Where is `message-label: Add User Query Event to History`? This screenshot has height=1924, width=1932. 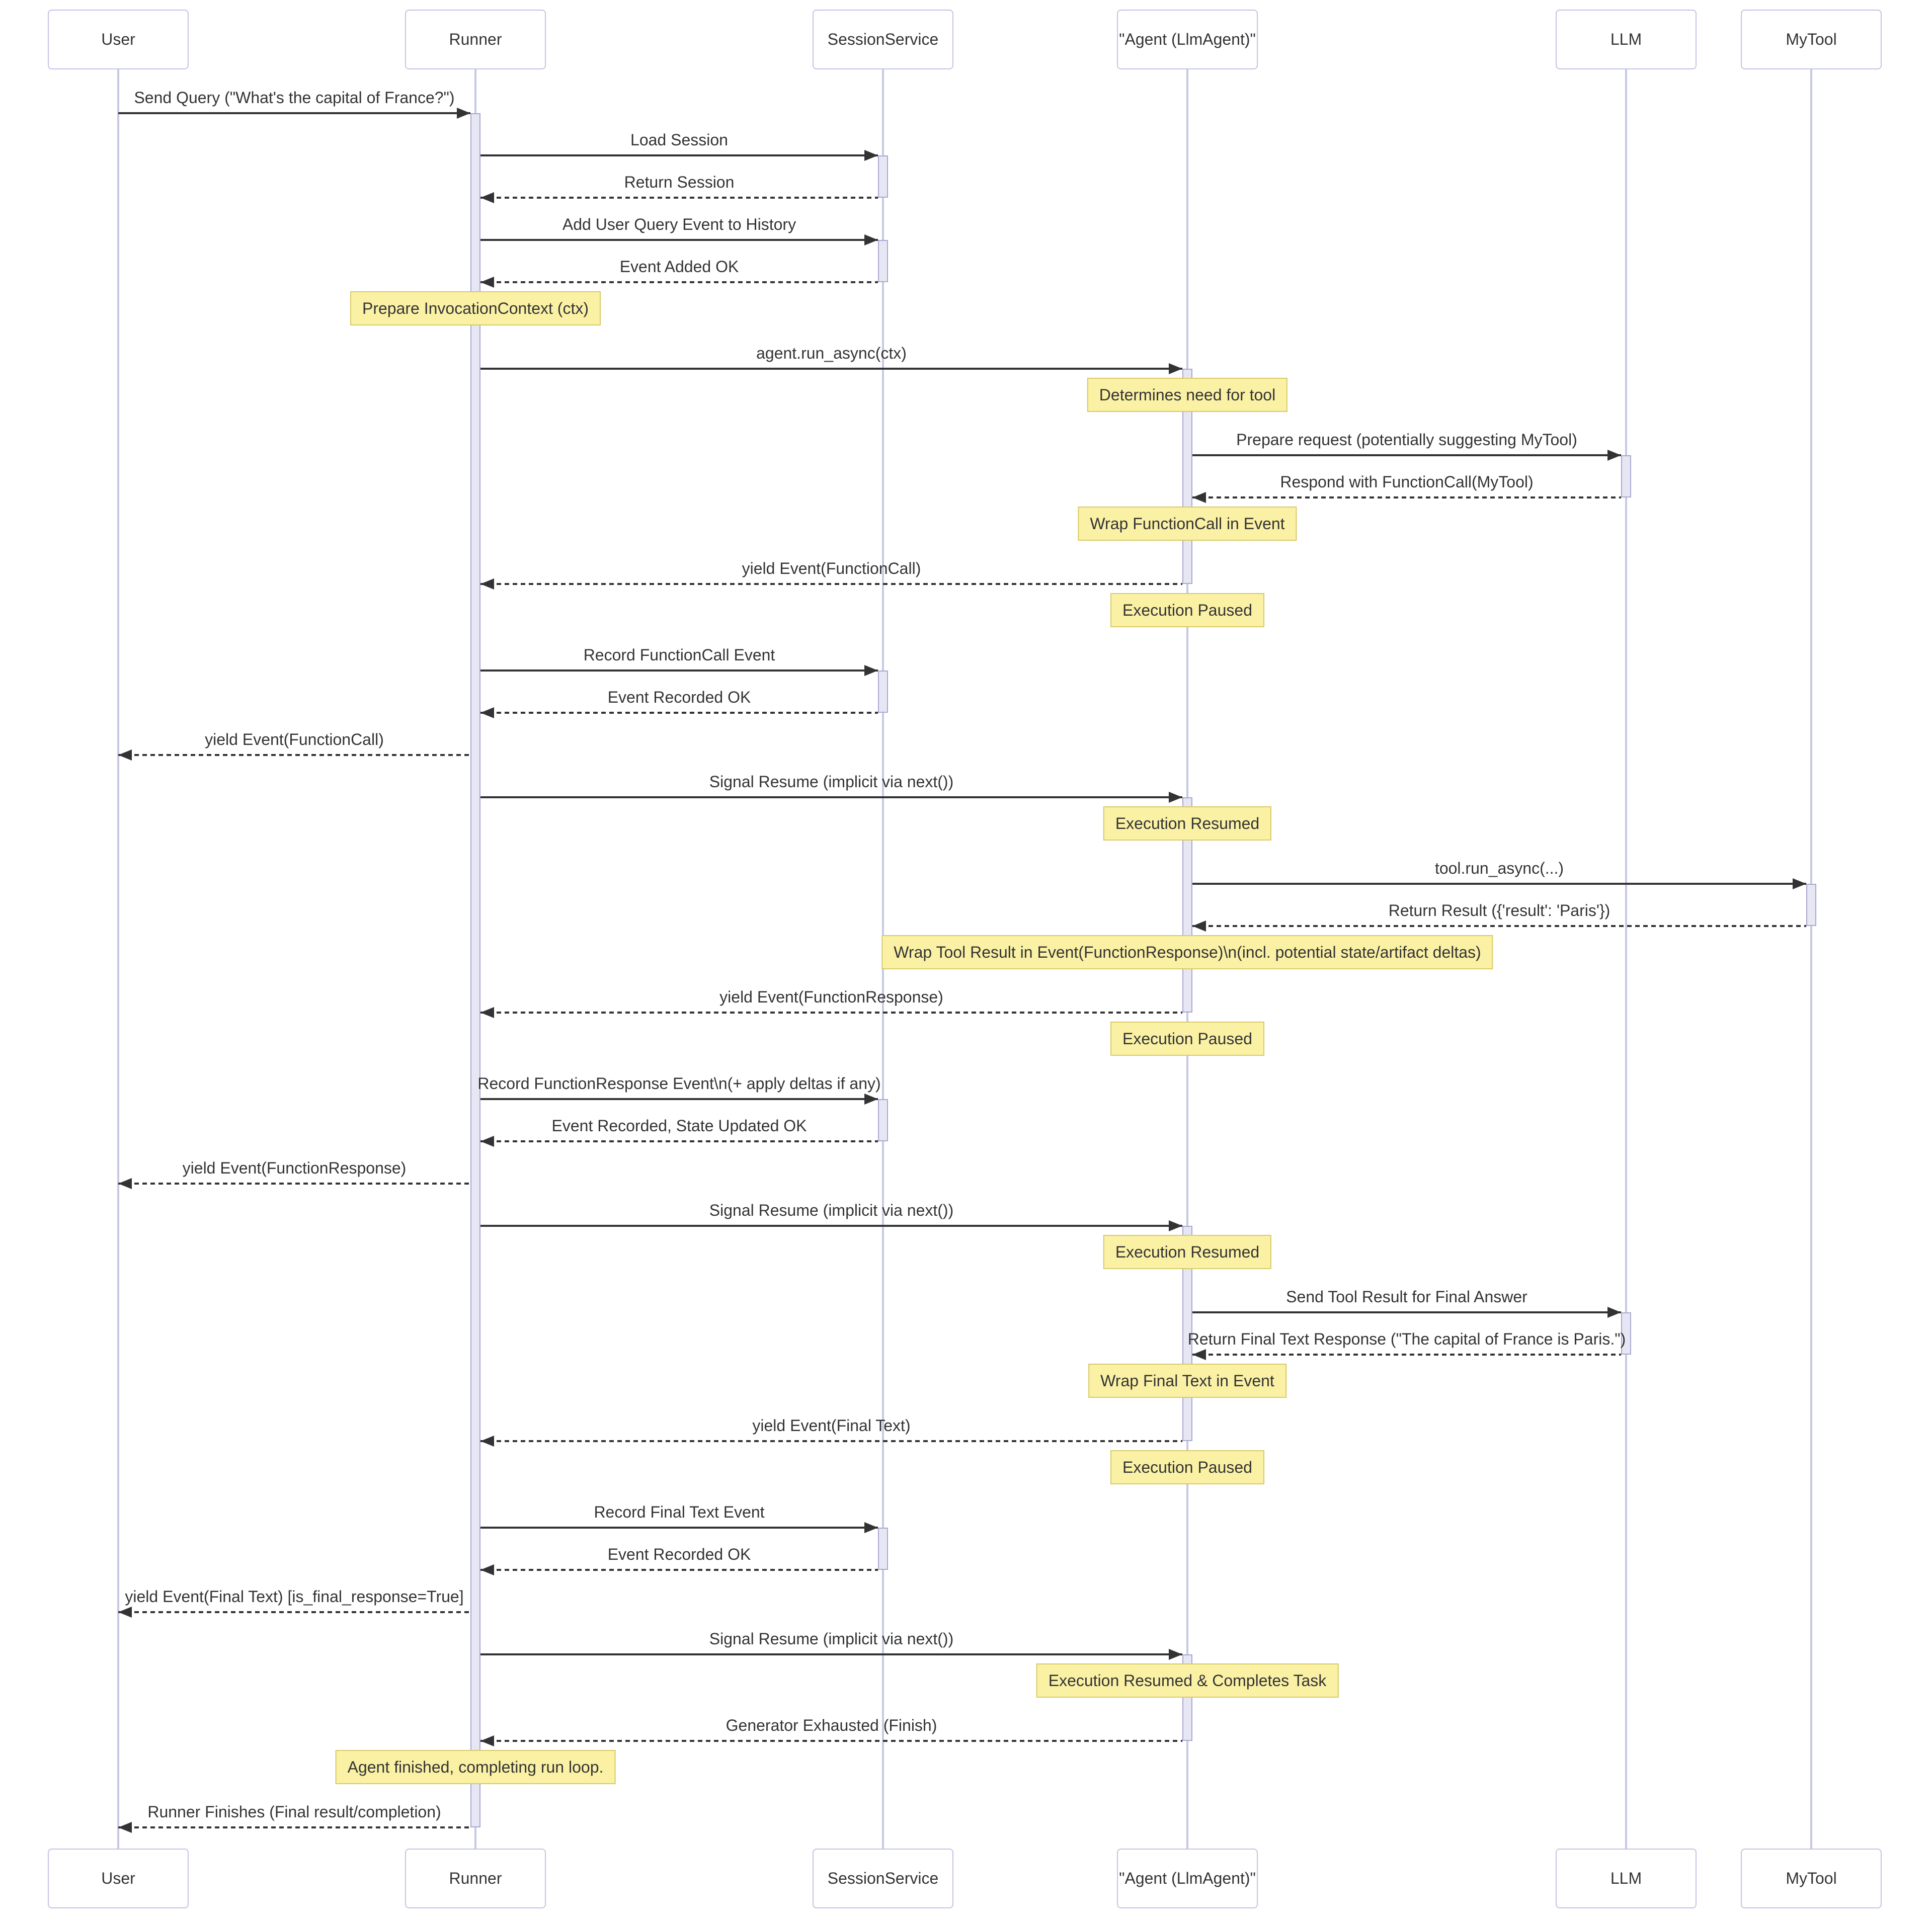 message-label: Add User Query Event to History is located at coordinates (679, 224).